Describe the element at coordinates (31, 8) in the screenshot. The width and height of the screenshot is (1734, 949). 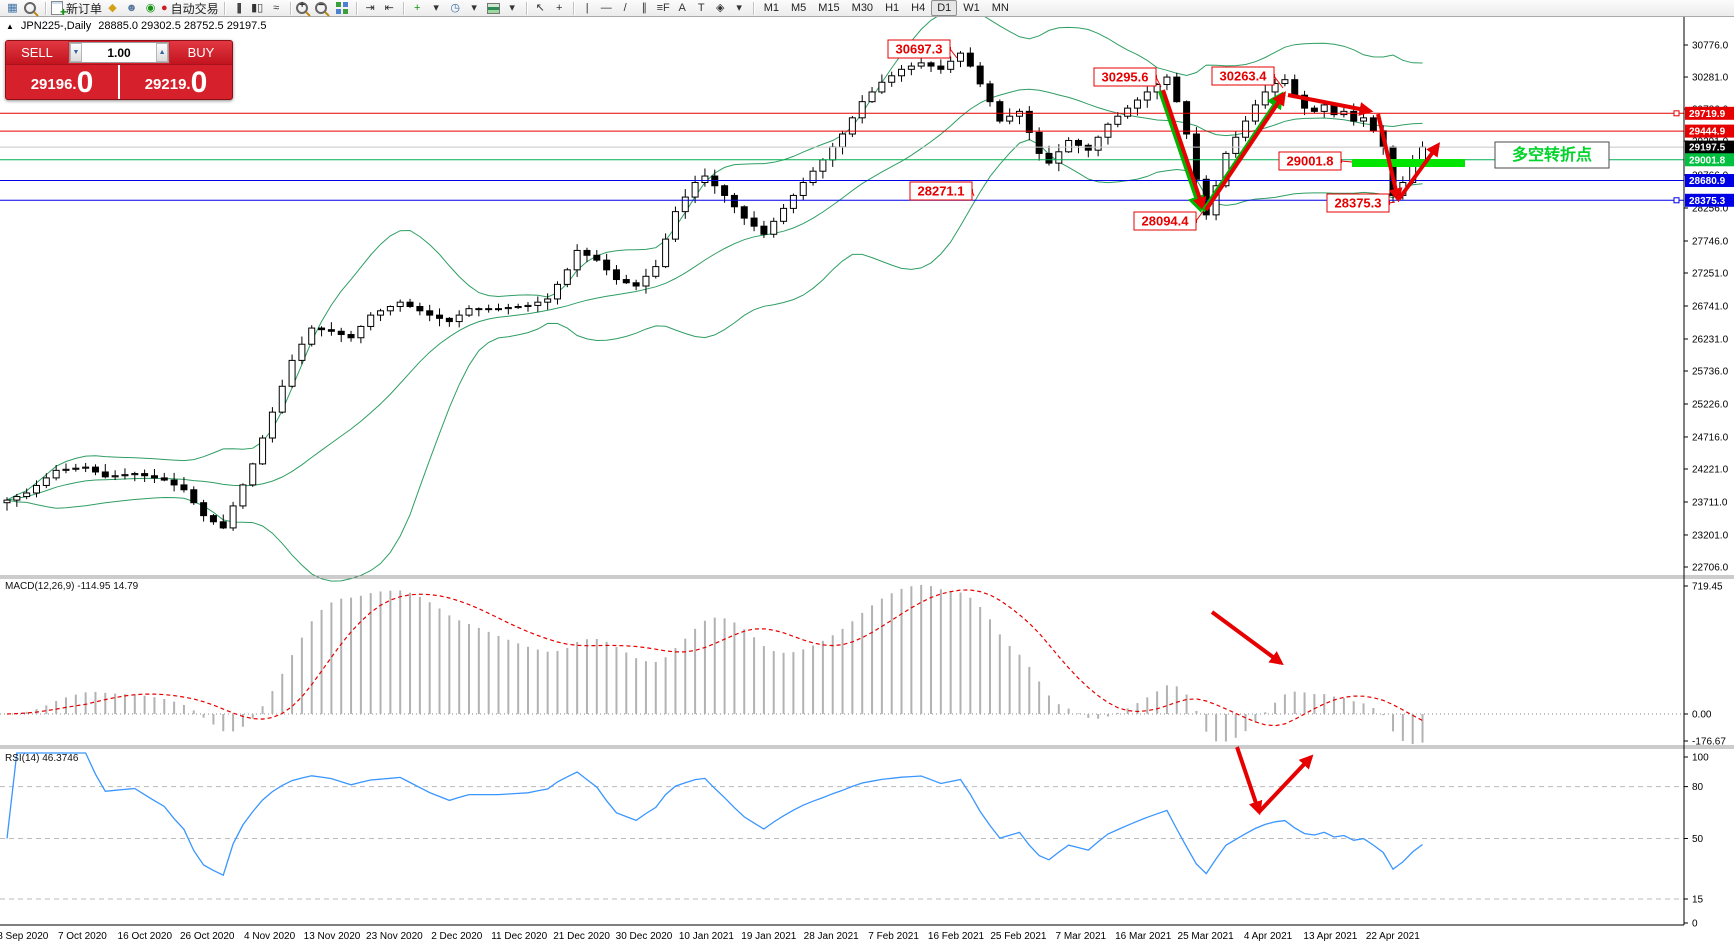
I see `chart-profiles-icon` at that location.